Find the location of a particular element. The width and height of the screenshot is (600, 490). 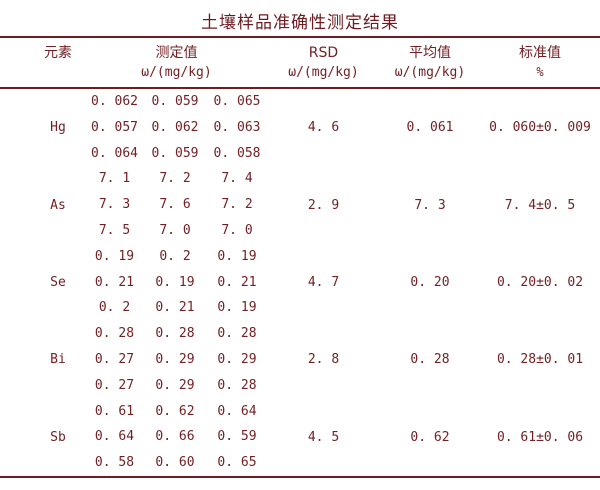

rsd-value: 4. 5 is located at coordinates (323, 437).